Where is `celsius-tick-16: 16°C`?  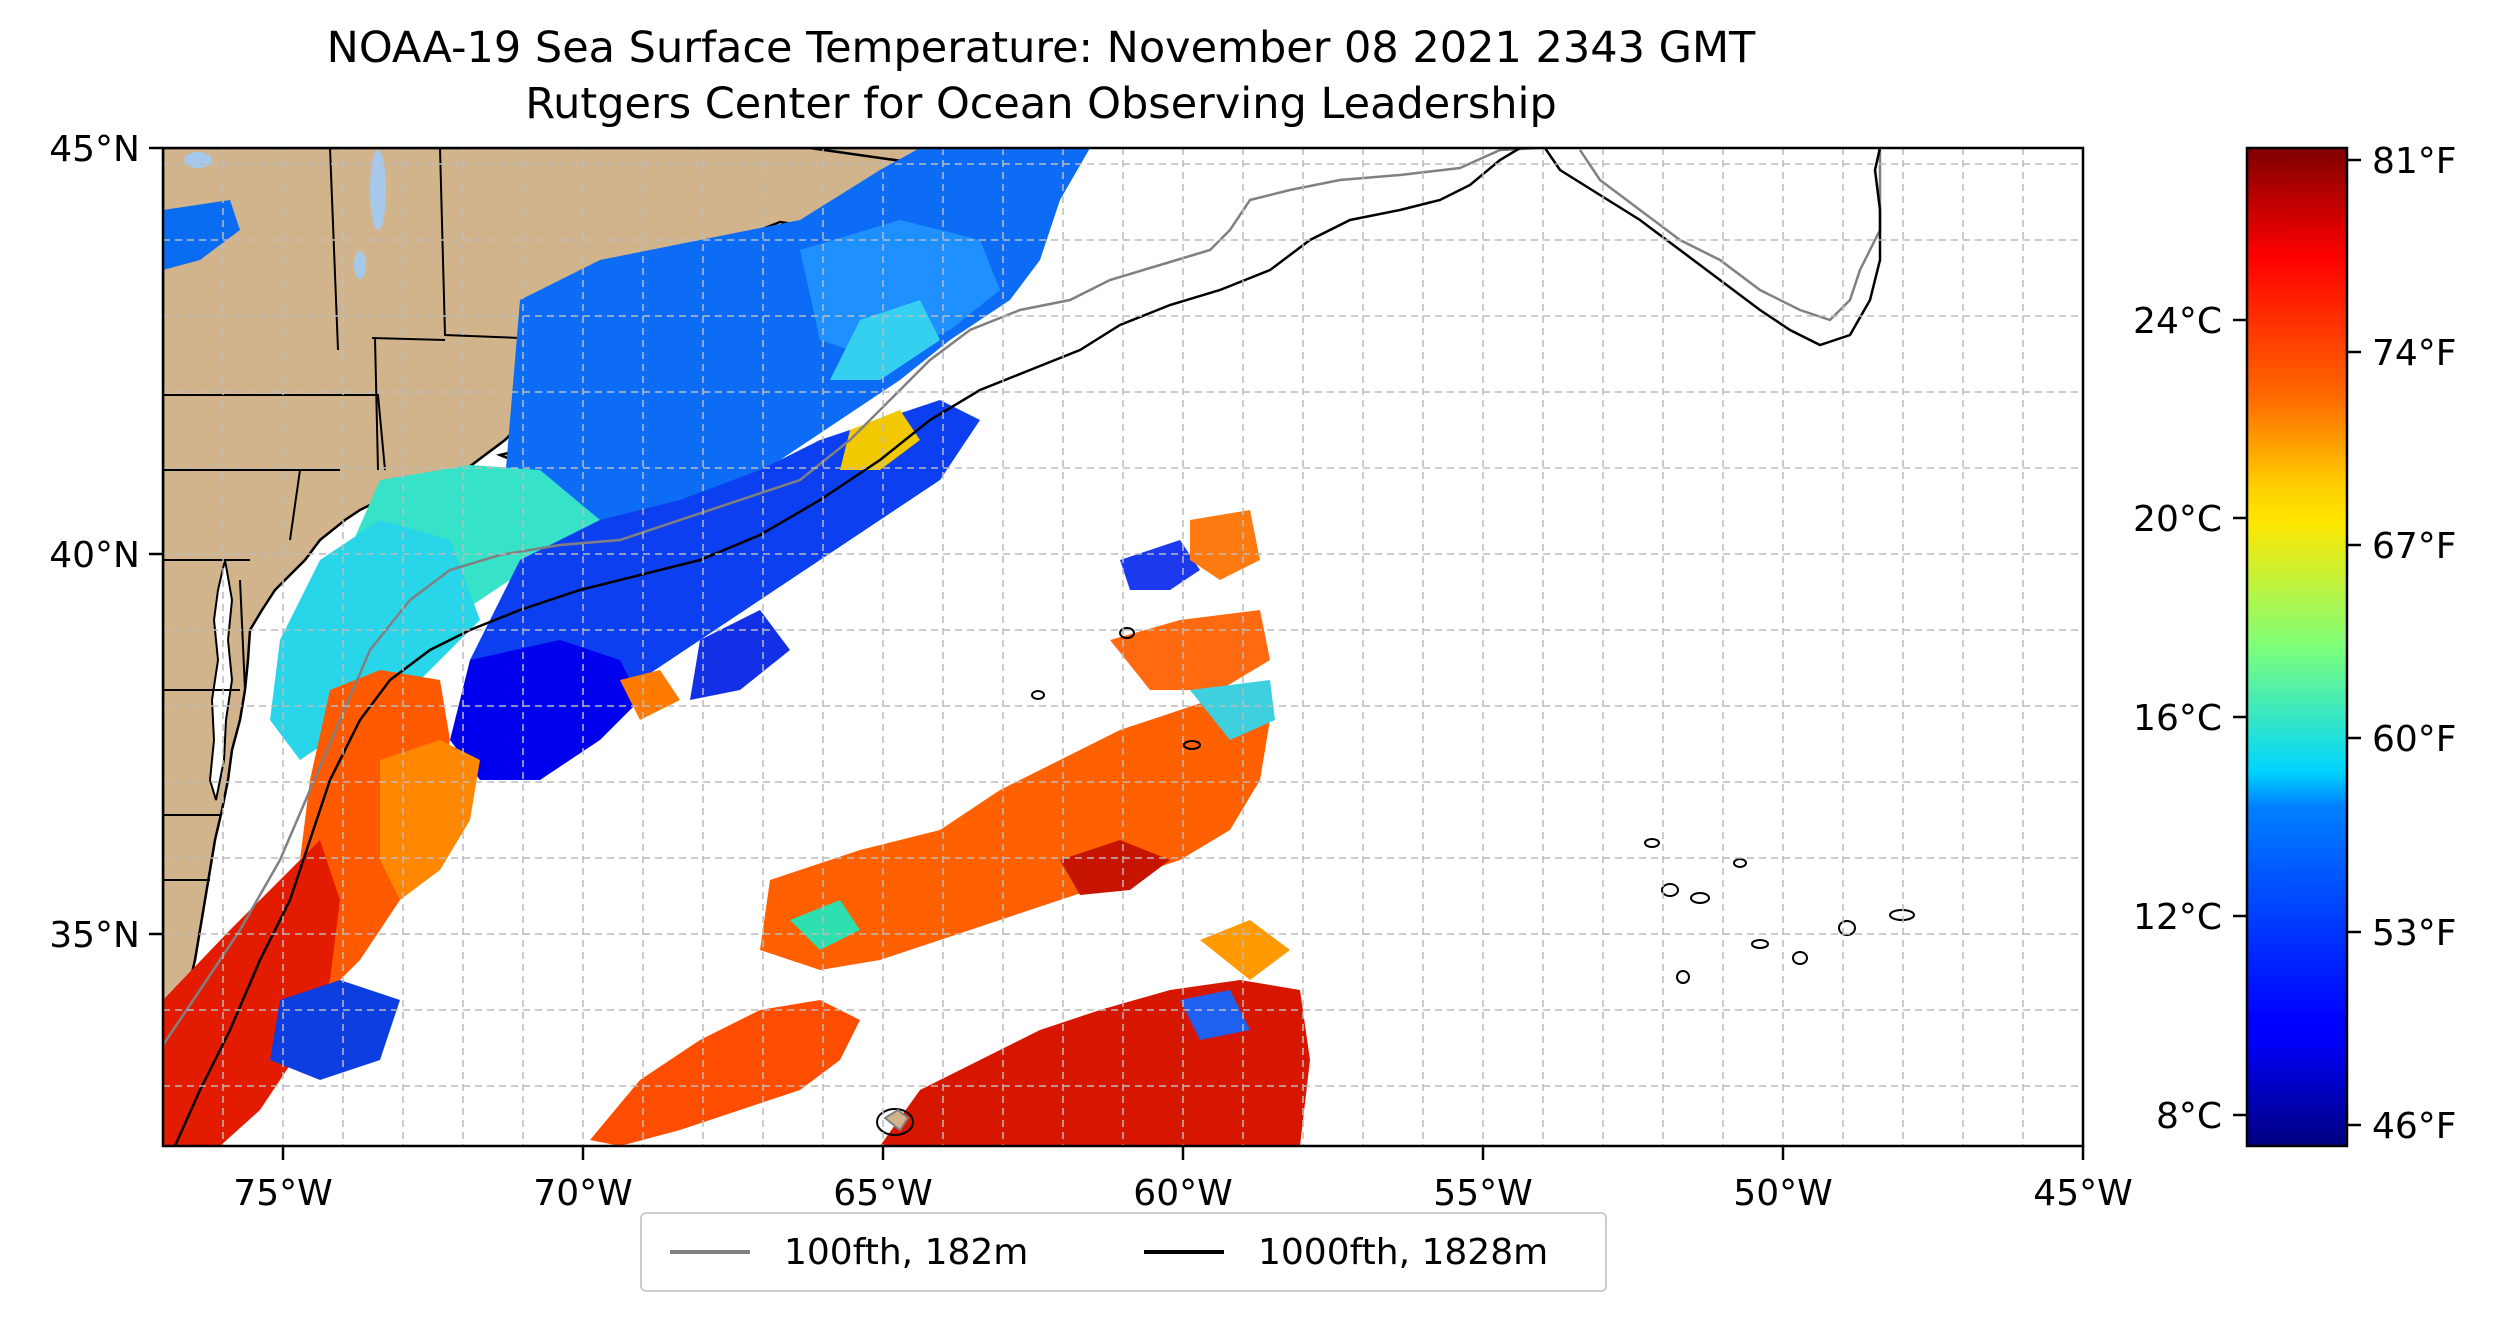
celsius-tick-16: 16°C is located at coordinates (2177, 718).